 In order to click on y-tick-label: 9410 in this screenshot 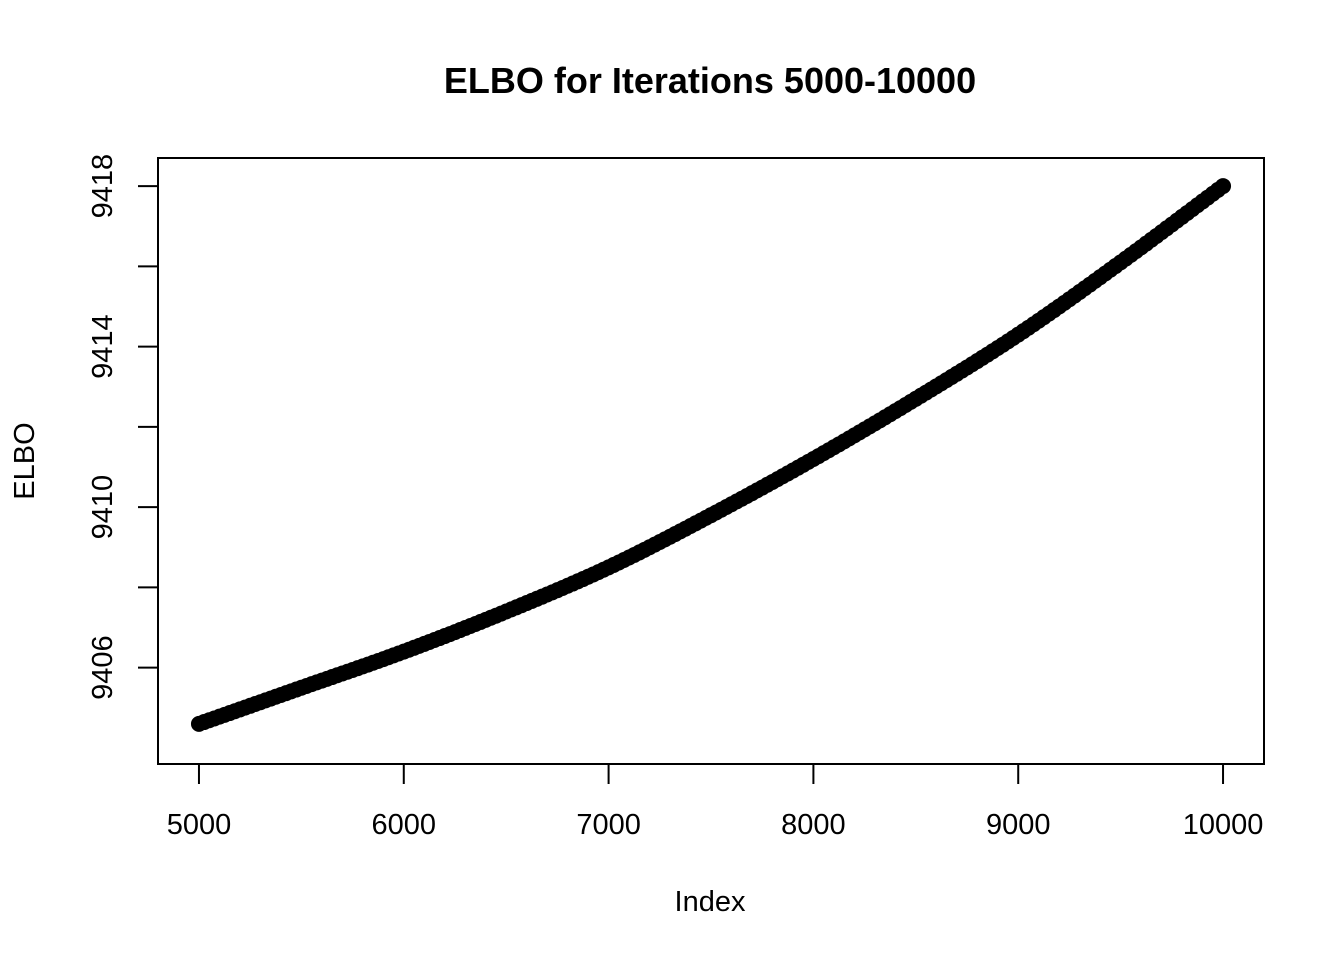, I will do `click(103, 507)`.